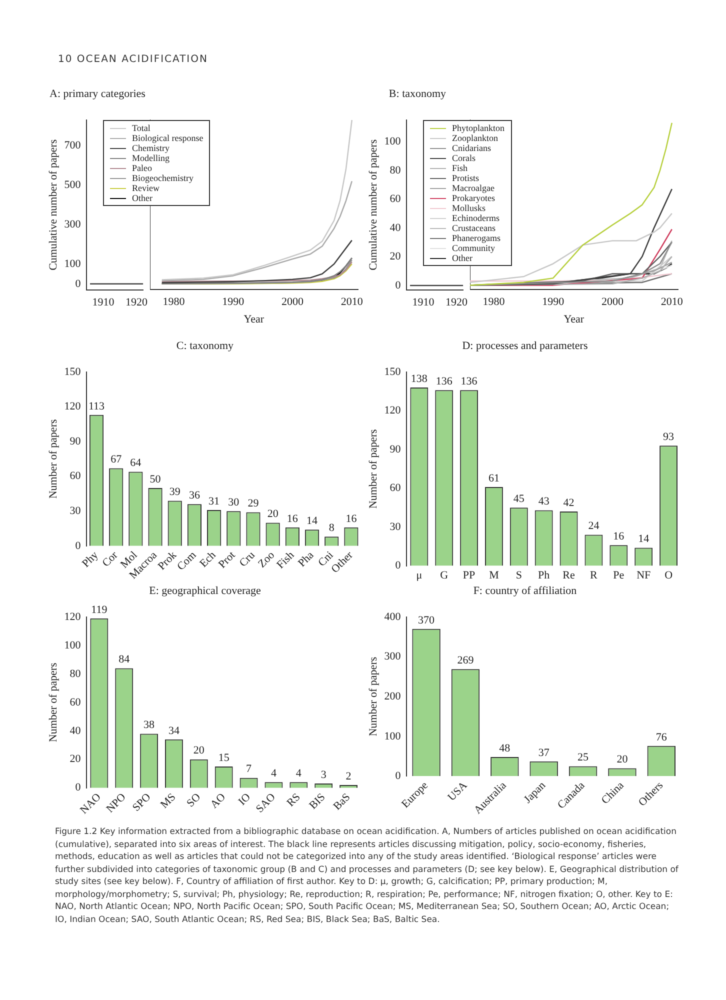 This screenshot has width=726, height=1000. Describe the element at coordinates (73, 146) in the screenshot. I see `y-tick-label: 700` at that location.